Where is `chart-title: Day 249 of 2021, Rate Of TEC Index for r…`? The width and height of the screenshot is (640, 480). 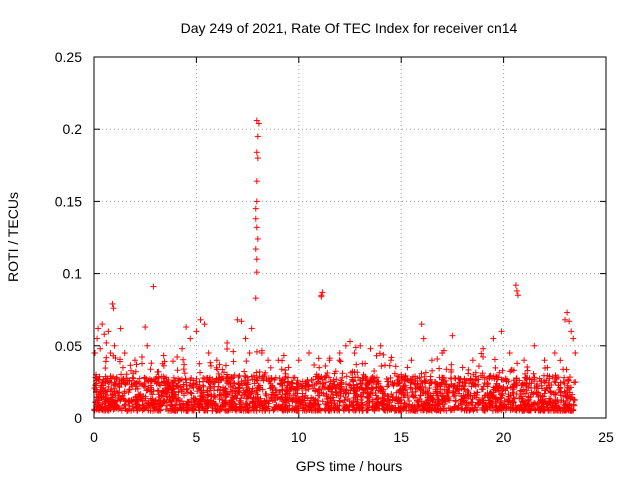
chart-title: Day 249 of 2021, Rate Of TEC Index for r… is located at coordinates (349, 28).